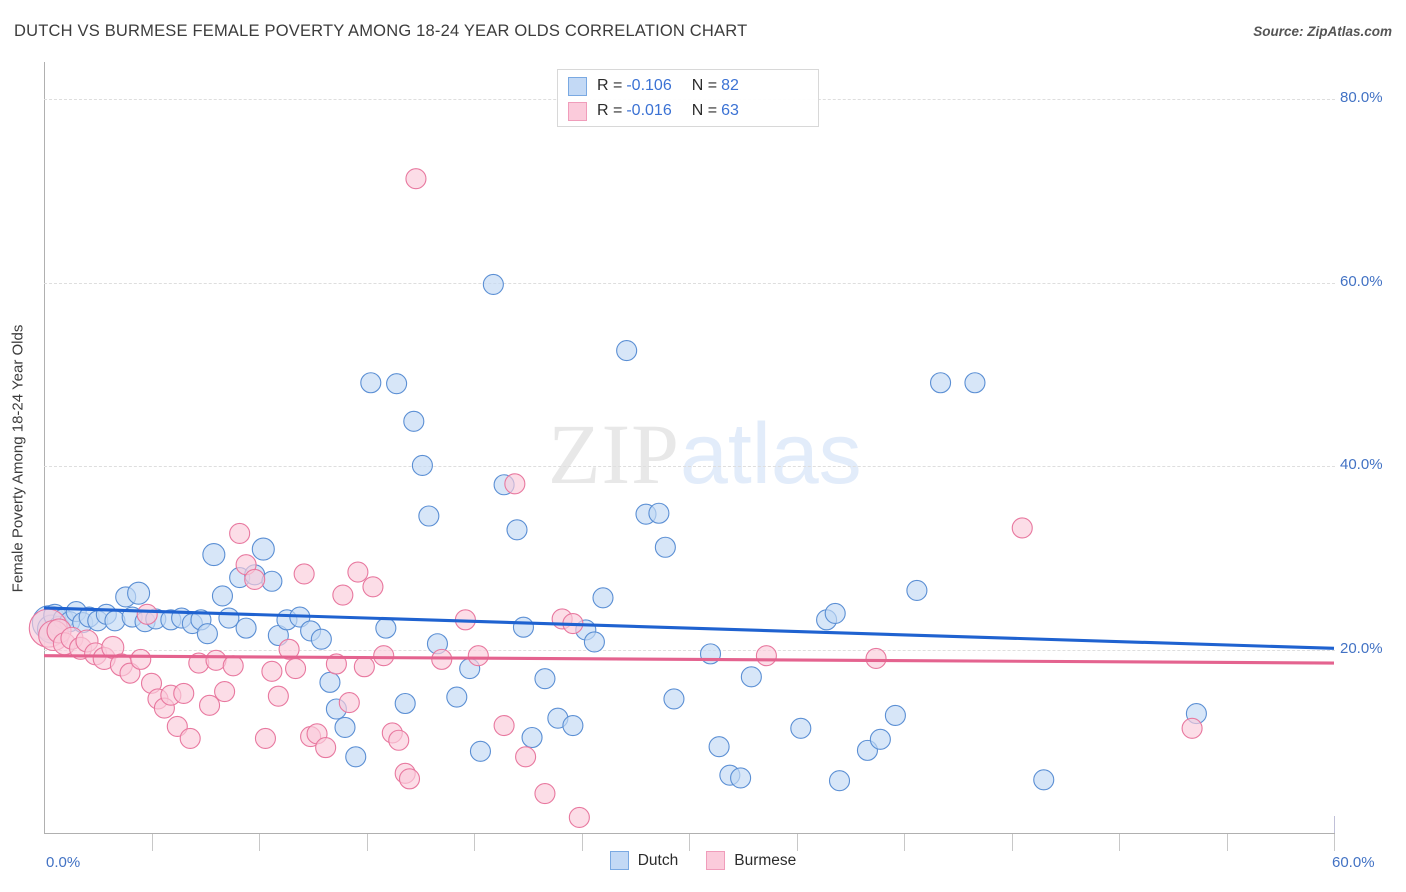 The height and width of the screenshot is (892, 1406). Describe the element at coordinates (44, 448) in the screenshot. I see `y-axis-line` at that location.